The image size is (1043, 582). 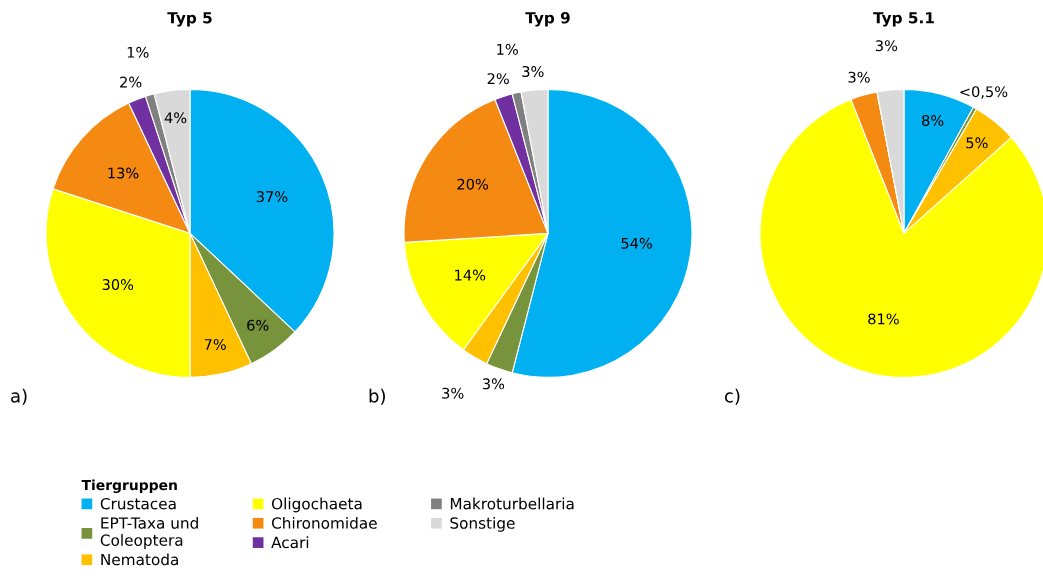 I want to click on text: c), so click(x=732, y=396).